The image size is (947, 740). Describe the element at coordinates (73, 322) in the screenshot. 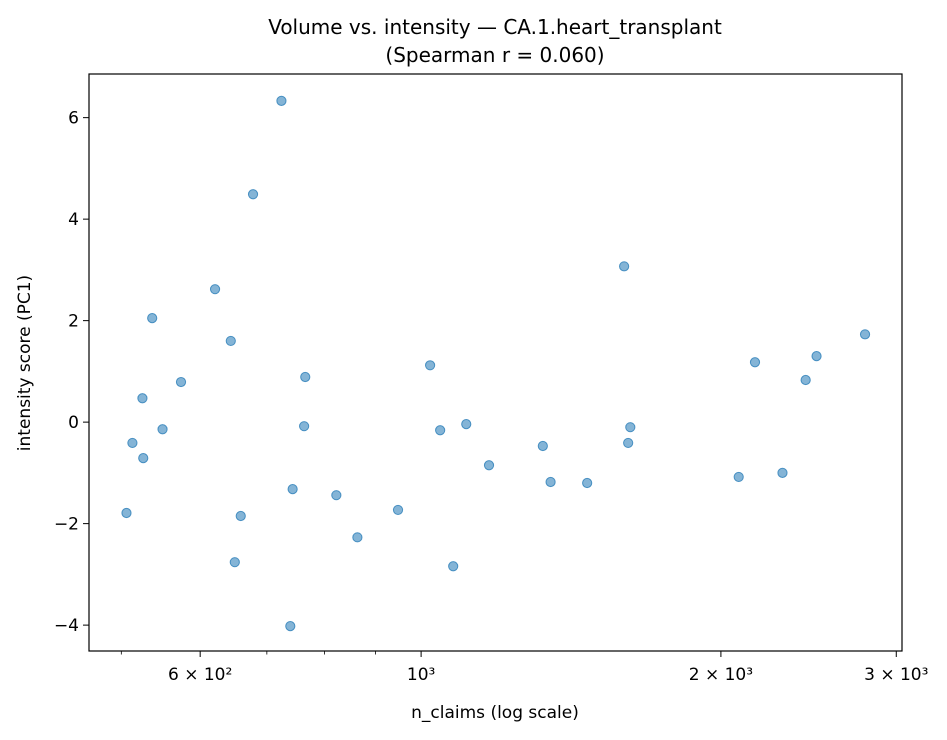

I see `y-tick-label: 2` at that location.